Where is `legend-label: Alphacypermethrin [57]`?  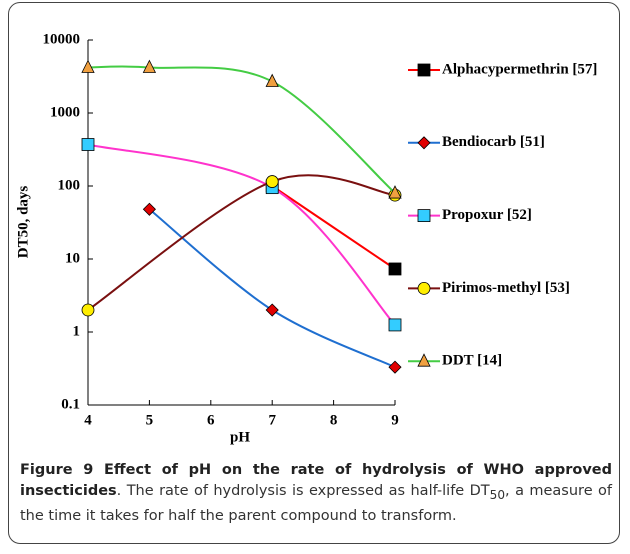 legend-label: Alphacypermethrin [57] is located at coordinates (519, 69).